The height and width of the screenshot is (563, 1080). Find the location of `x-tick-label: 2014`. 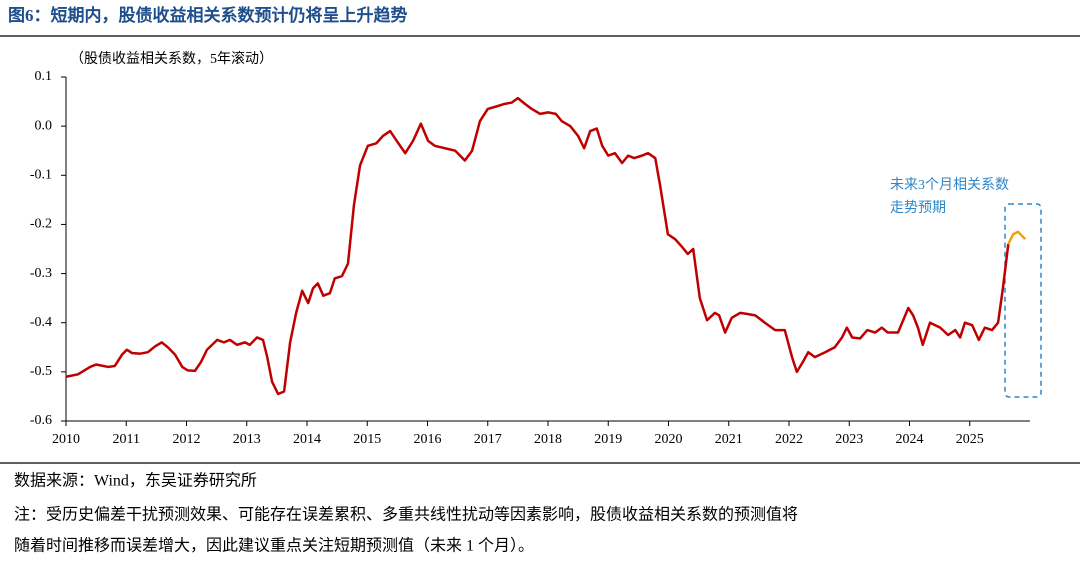

x-tick-label: 2014 is located at coordinates (307, 439).